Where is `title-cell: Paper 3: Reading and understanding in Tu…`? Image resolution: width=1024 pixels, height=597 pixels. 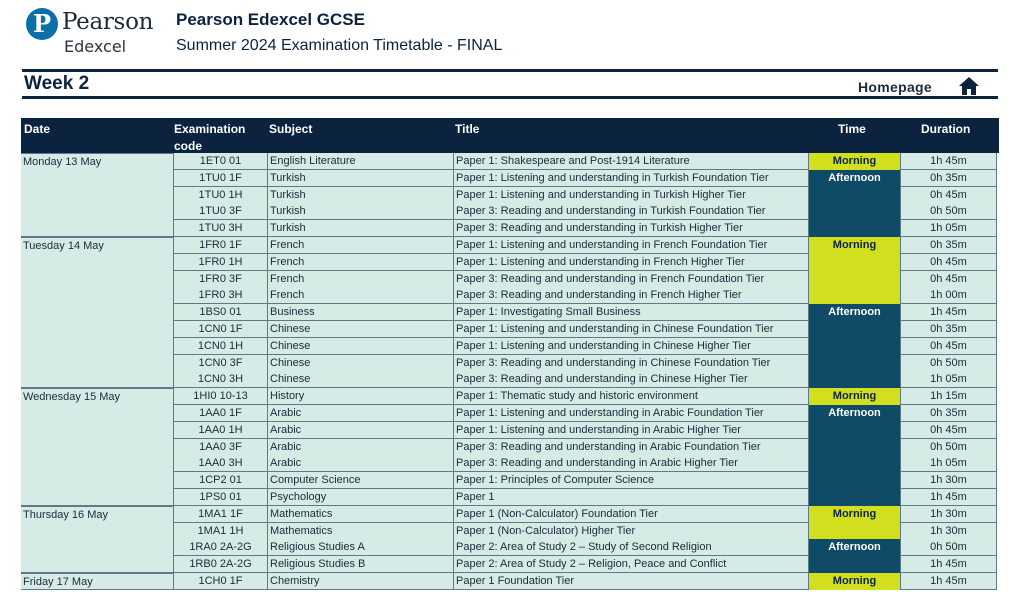
title-cell: Paper 3: Reading and understanding in Tu… is located at coordinates (630, 212).